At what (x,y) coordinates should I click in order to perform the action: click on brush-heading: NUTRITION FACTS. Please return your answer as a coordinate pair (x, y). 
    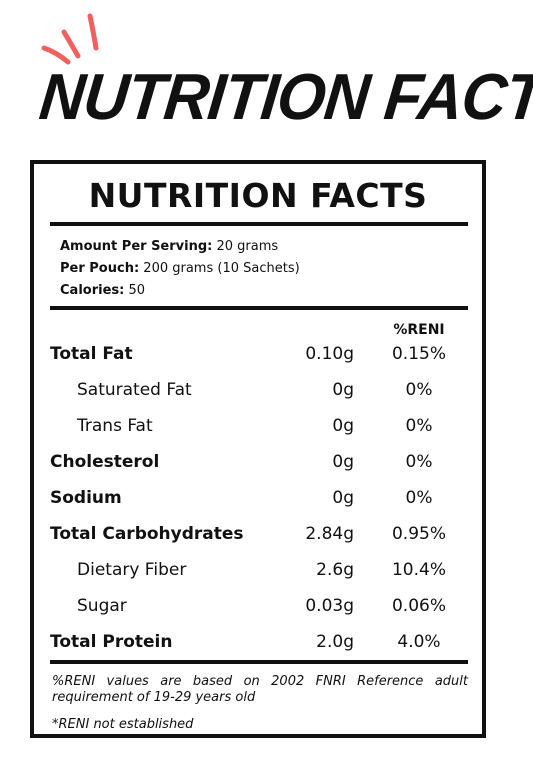
    Looking at the image, I should click on (284, 97).